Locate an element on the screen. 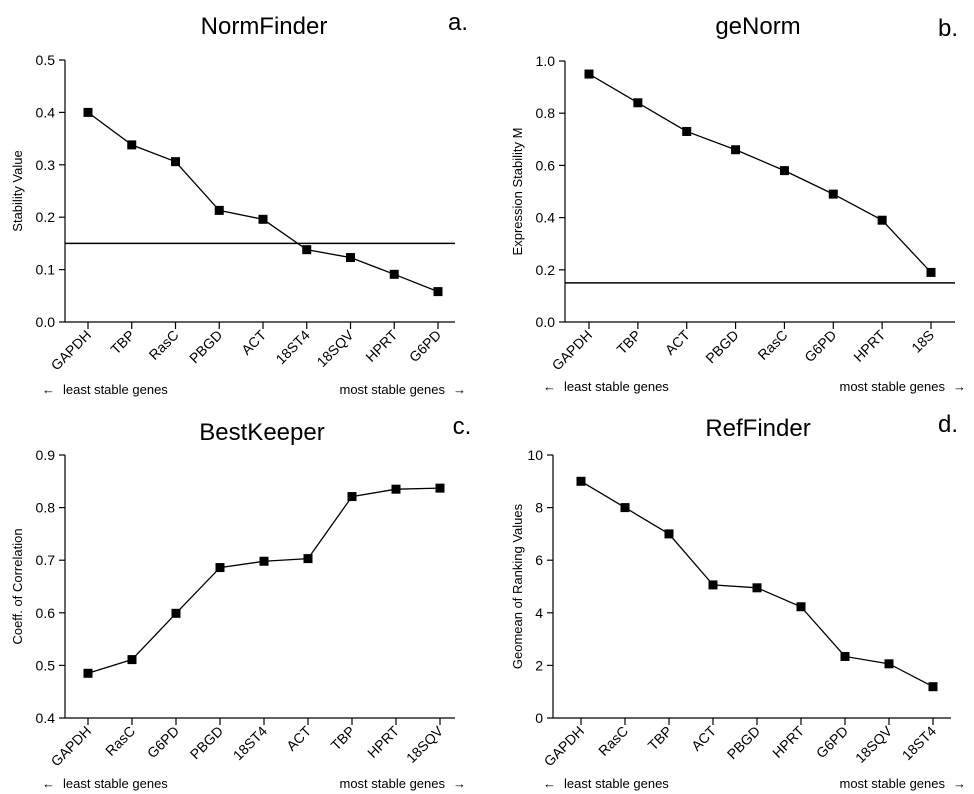 This screenshot has height=794, width=974. y-tick-label: 0.7 is located at coordinates (46, 560).